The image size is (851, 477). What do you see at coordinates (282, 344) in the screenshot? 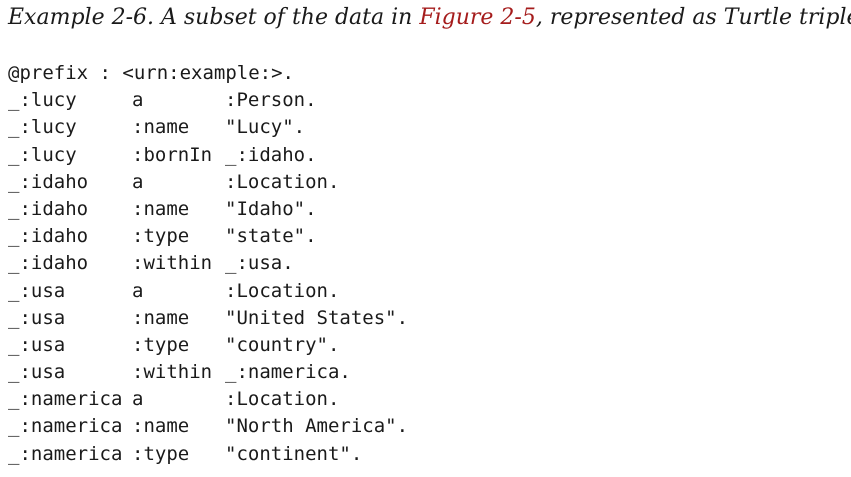
I see `triple-object: "country".` at bounding box center [282, 344].